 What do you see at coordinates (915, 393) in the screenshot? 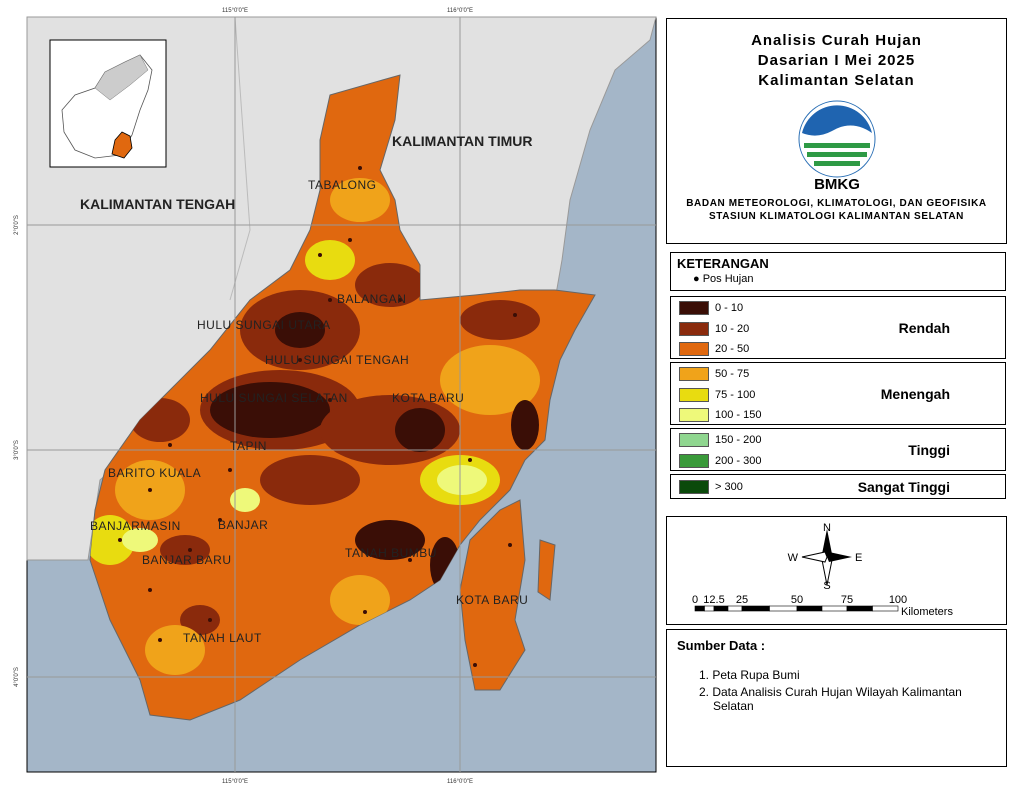
I see `legend-group-name: Menengah` at bounding box center [915, 393].